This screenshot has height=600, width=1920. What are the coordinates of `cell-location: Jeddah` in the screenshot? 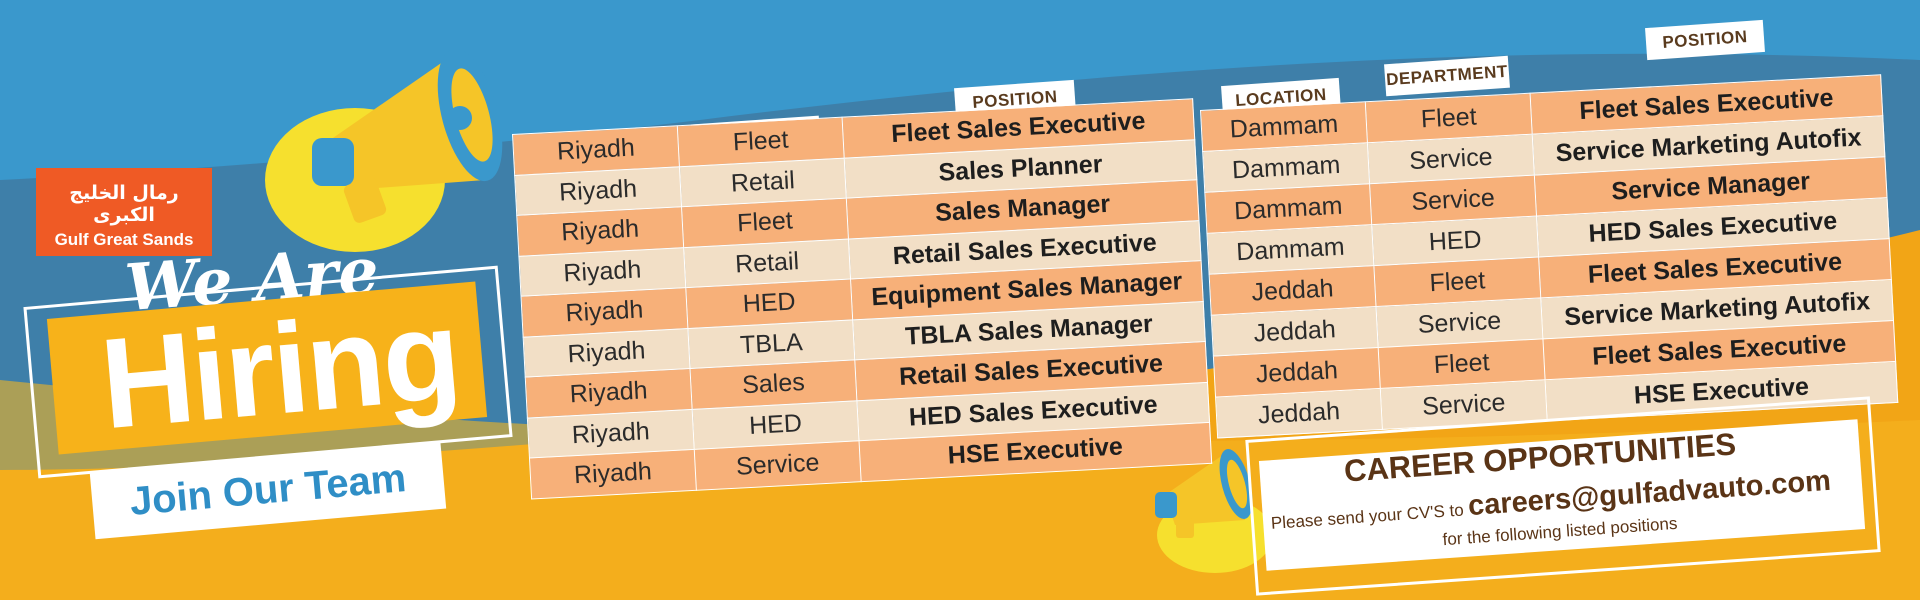 It's located at (1299, 413).